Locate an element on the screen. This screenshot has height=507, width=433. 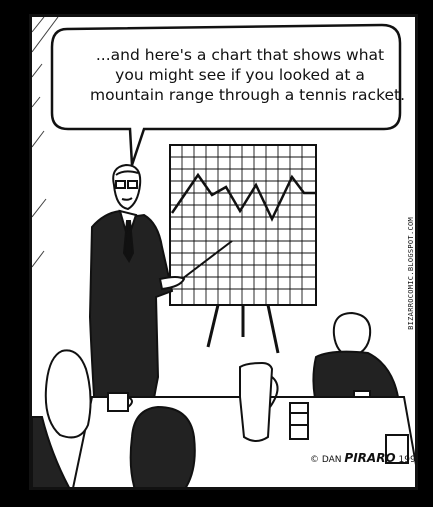
artist-signature: © DAN PIRARO 1997 is located at coordinates (363, 458).